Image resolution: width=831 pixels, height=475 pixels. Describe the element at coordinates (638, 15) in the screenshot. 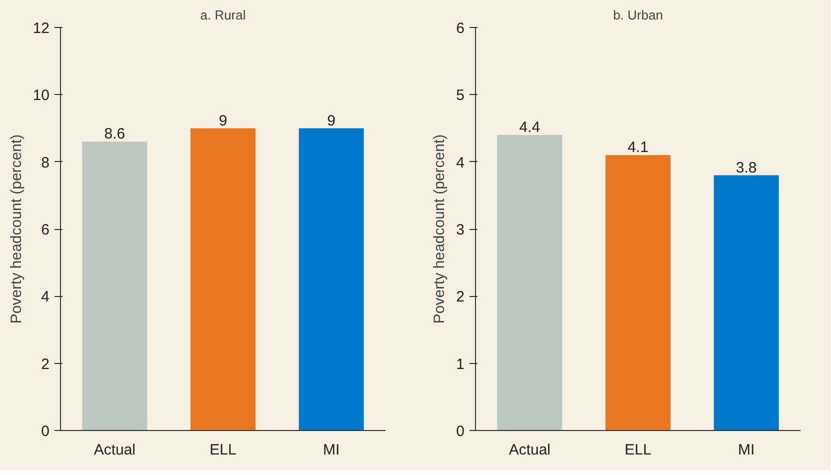

I see `chart-title: b. Urban` at that location.